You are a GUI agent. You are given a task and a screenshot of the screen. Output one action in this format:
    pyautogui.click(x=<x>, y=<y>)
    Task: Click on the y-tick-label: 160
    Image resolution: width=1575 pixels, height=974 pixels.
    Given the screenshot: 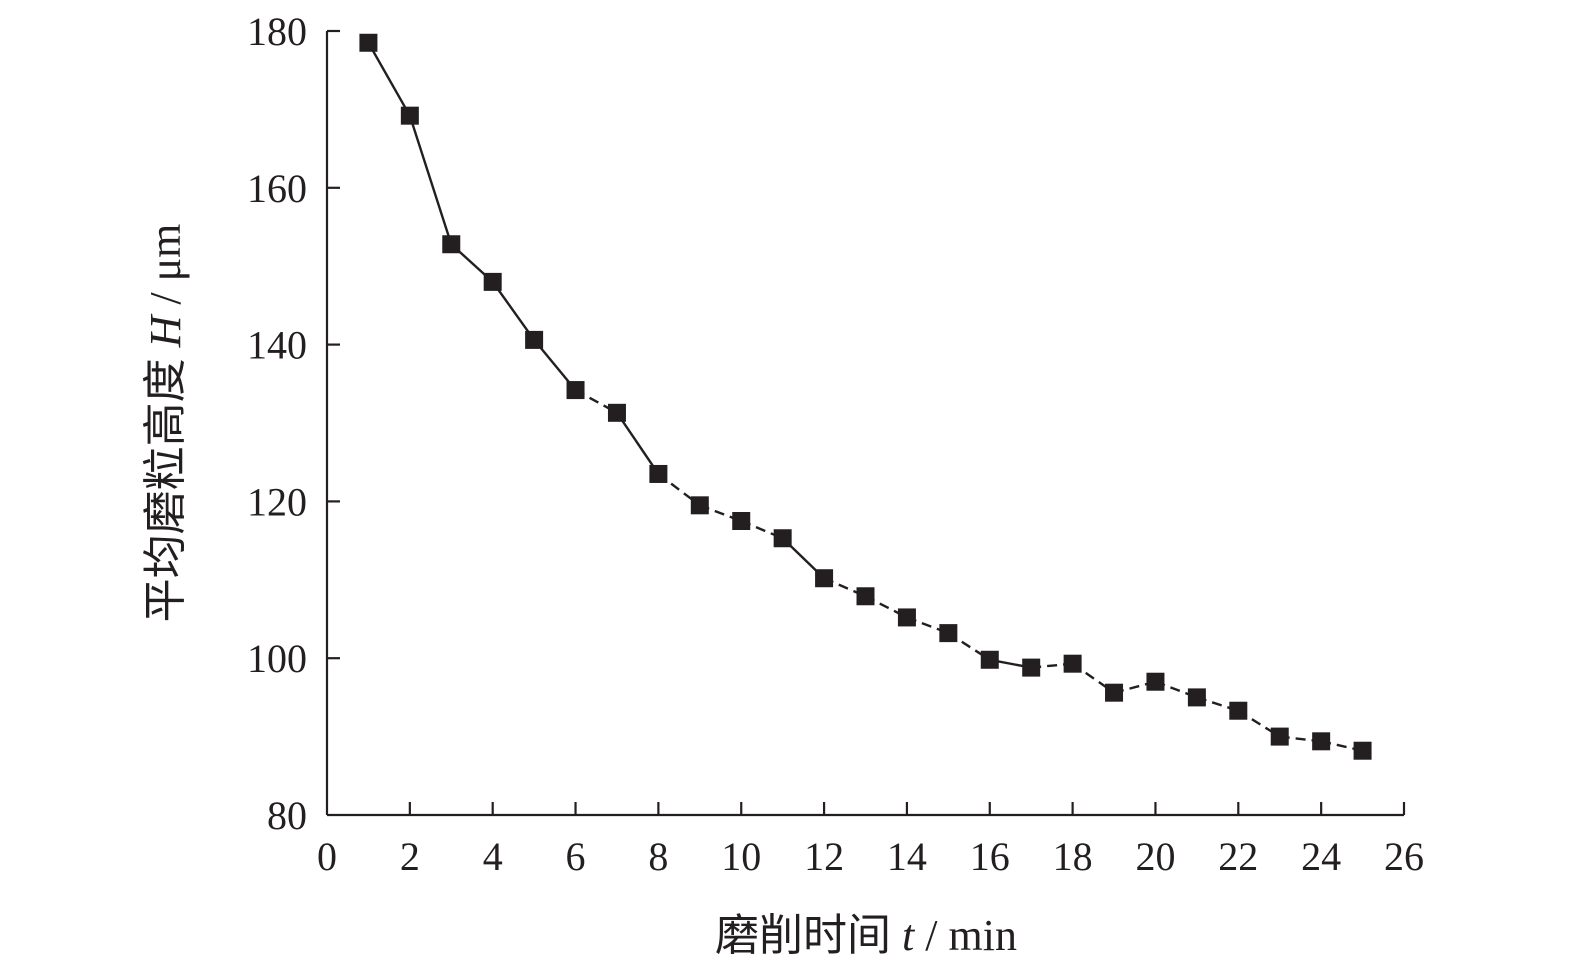 What is the action you would take?
    pyautogui.click(x=277, y=188)
    